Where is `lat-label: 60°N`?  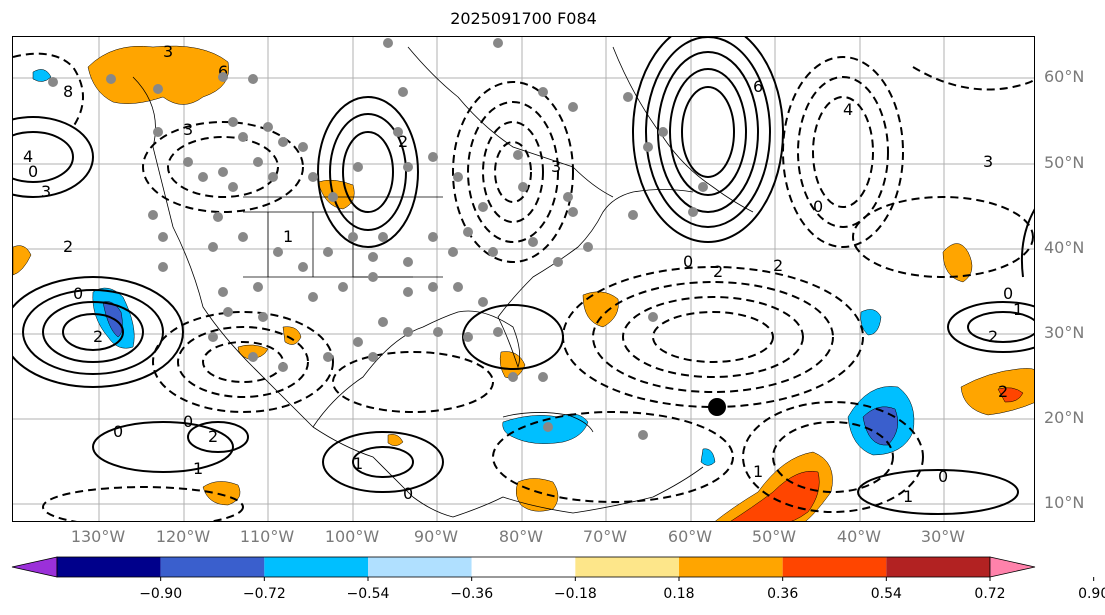 lat-label: 60°N is located at coordinates (1064, 76).